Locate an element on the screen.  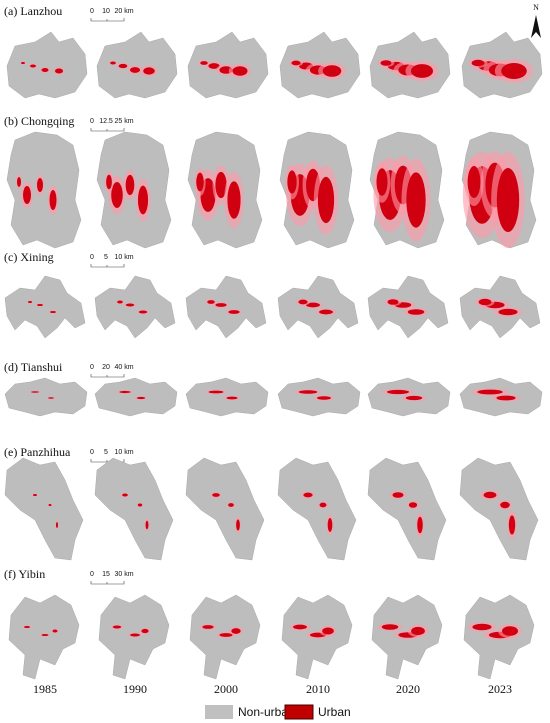
legend: Non-urban Urban is located at coordinates (278, 712).